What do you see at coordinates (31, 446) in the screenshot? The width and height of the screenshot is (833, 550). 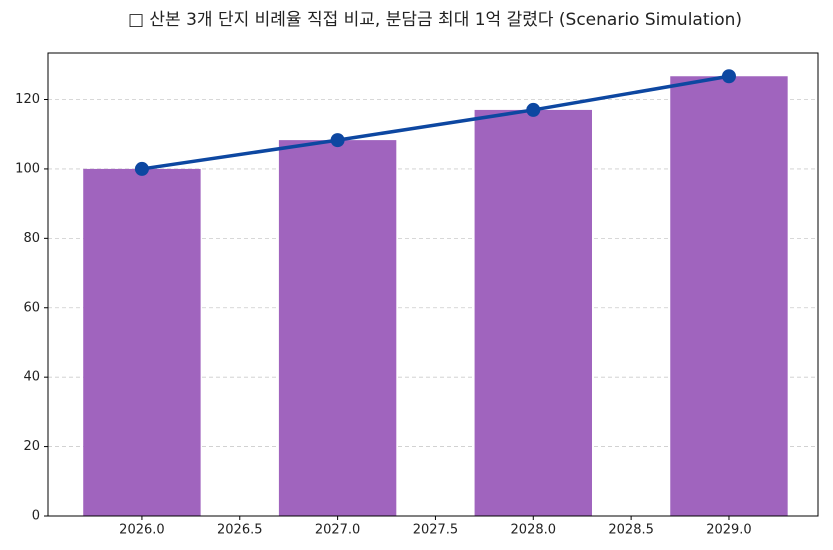 I see `y-tick-label: 20` at bounding box center [31, 446].